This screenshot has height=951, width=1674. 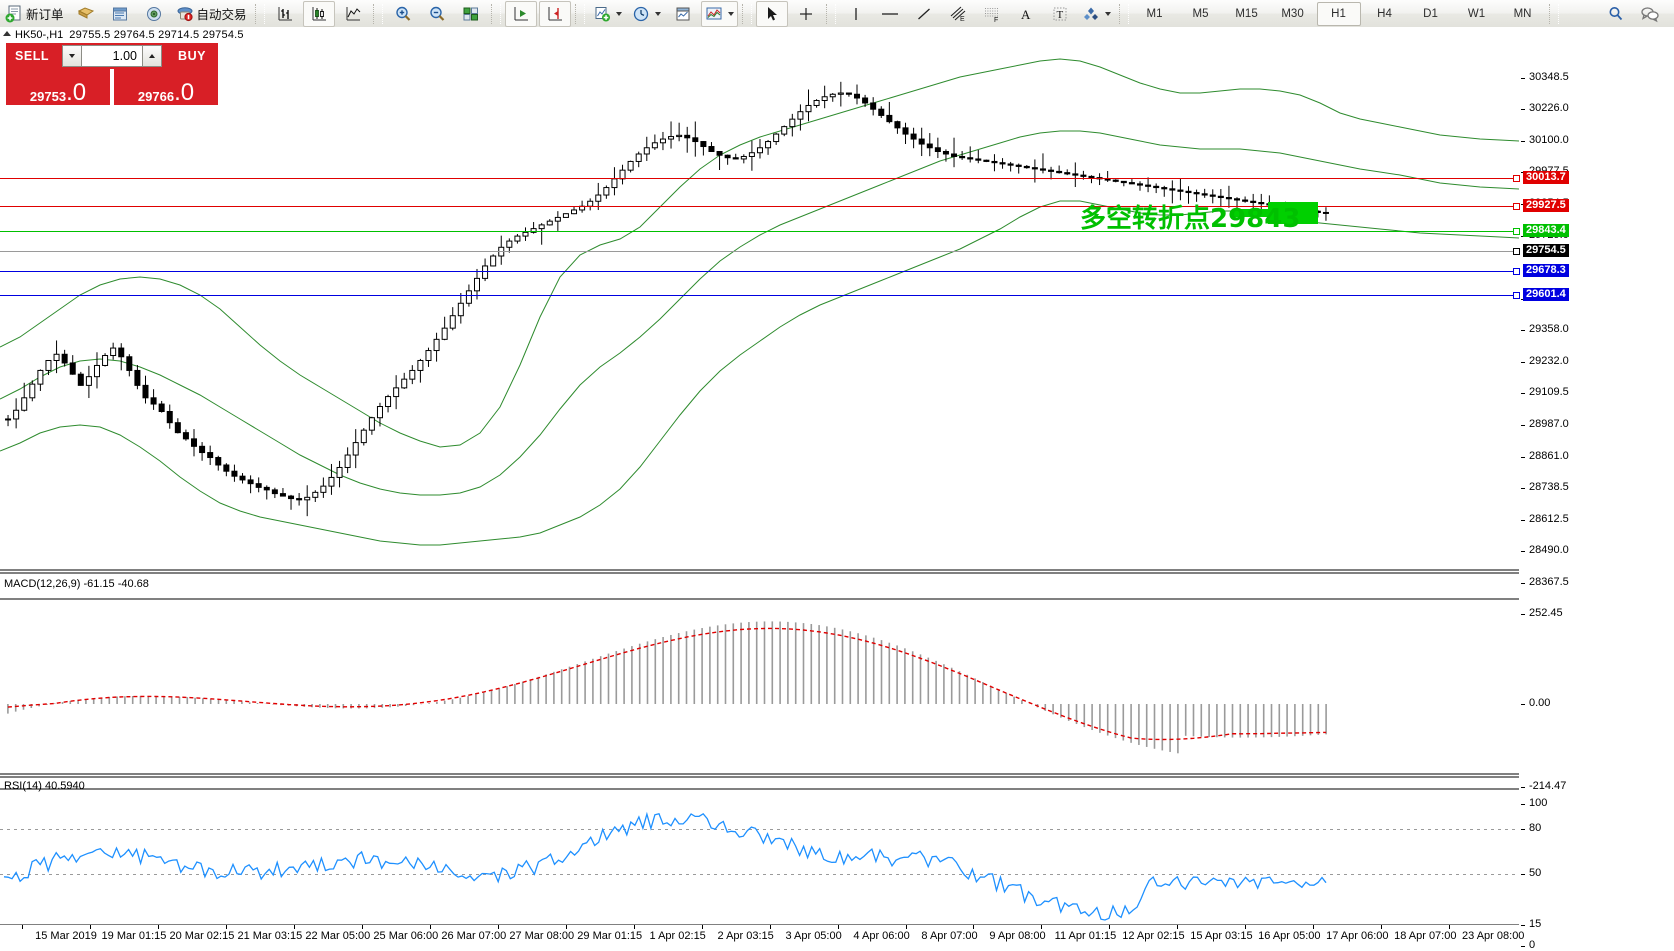 What do you see at coordinates (1017, 936) in the screenshot?
I see `time-scale-label: 9 Apr 08:00` at bounding box center [1017, 936].